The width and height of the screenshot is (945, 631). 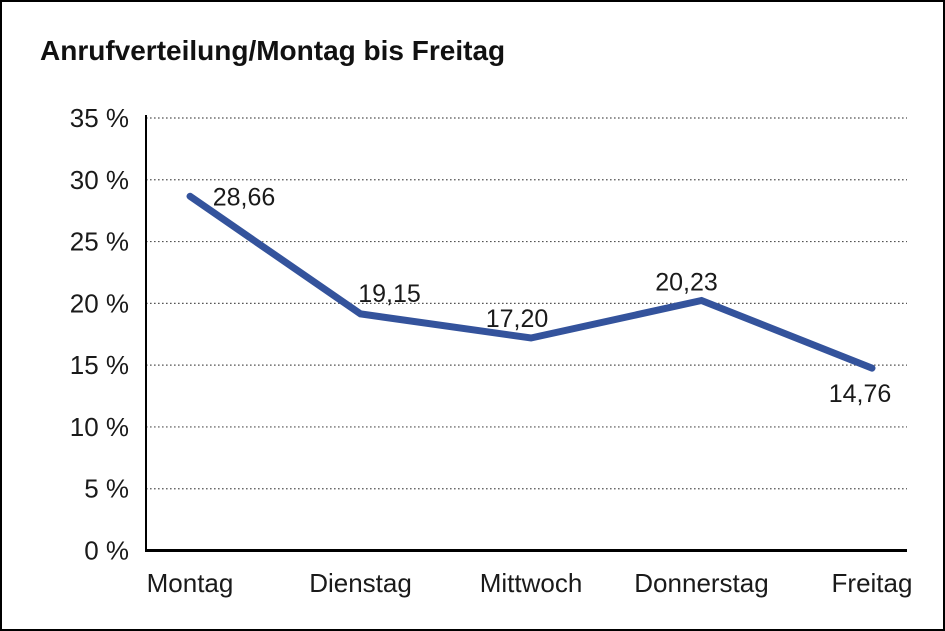 What do you see at coordinates (99, 118) in the screenshot?
I see `y-tick-label: 35 %` at bounding box center [99, 118].